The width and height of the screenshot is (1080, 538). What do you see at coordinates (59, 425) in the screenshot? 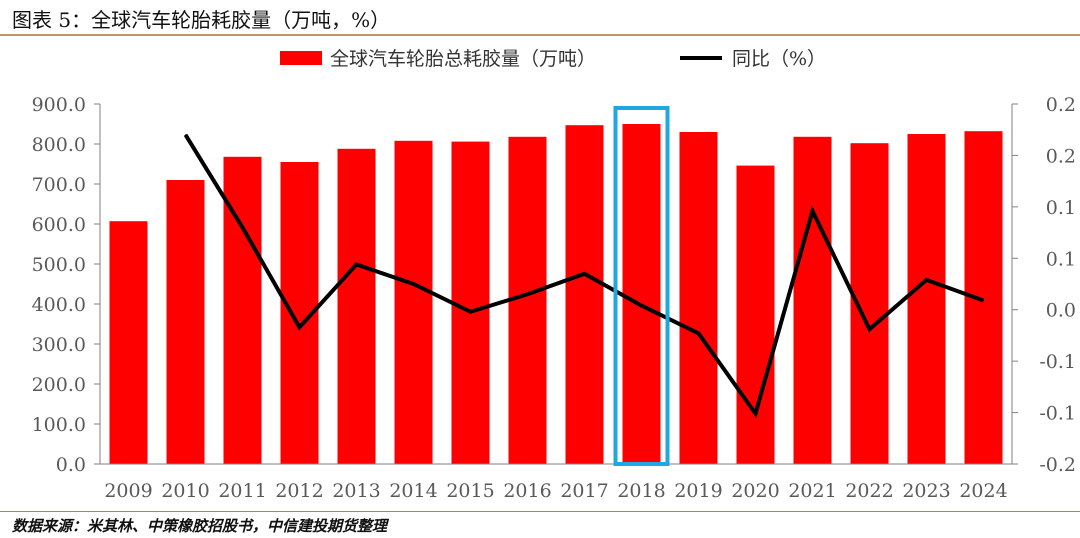
I see `left-tick-label: 100.0` at bounding box center [59, 425].